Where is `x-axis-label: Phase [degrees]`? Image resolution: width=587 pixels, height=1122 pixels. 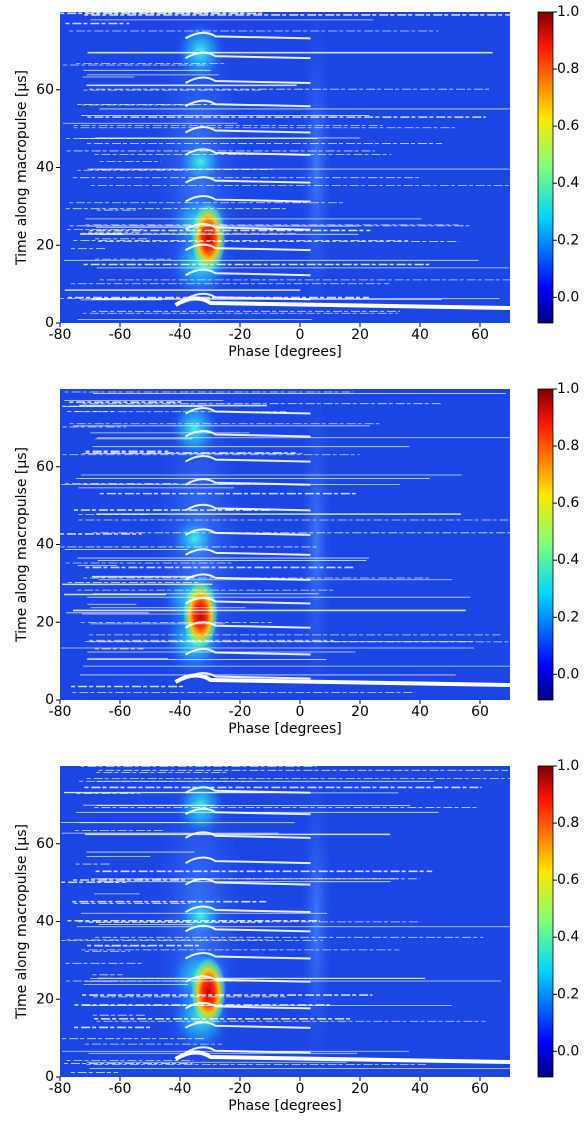 x-axis-label: Phase [degrees] is located at coordinates (285, 729).